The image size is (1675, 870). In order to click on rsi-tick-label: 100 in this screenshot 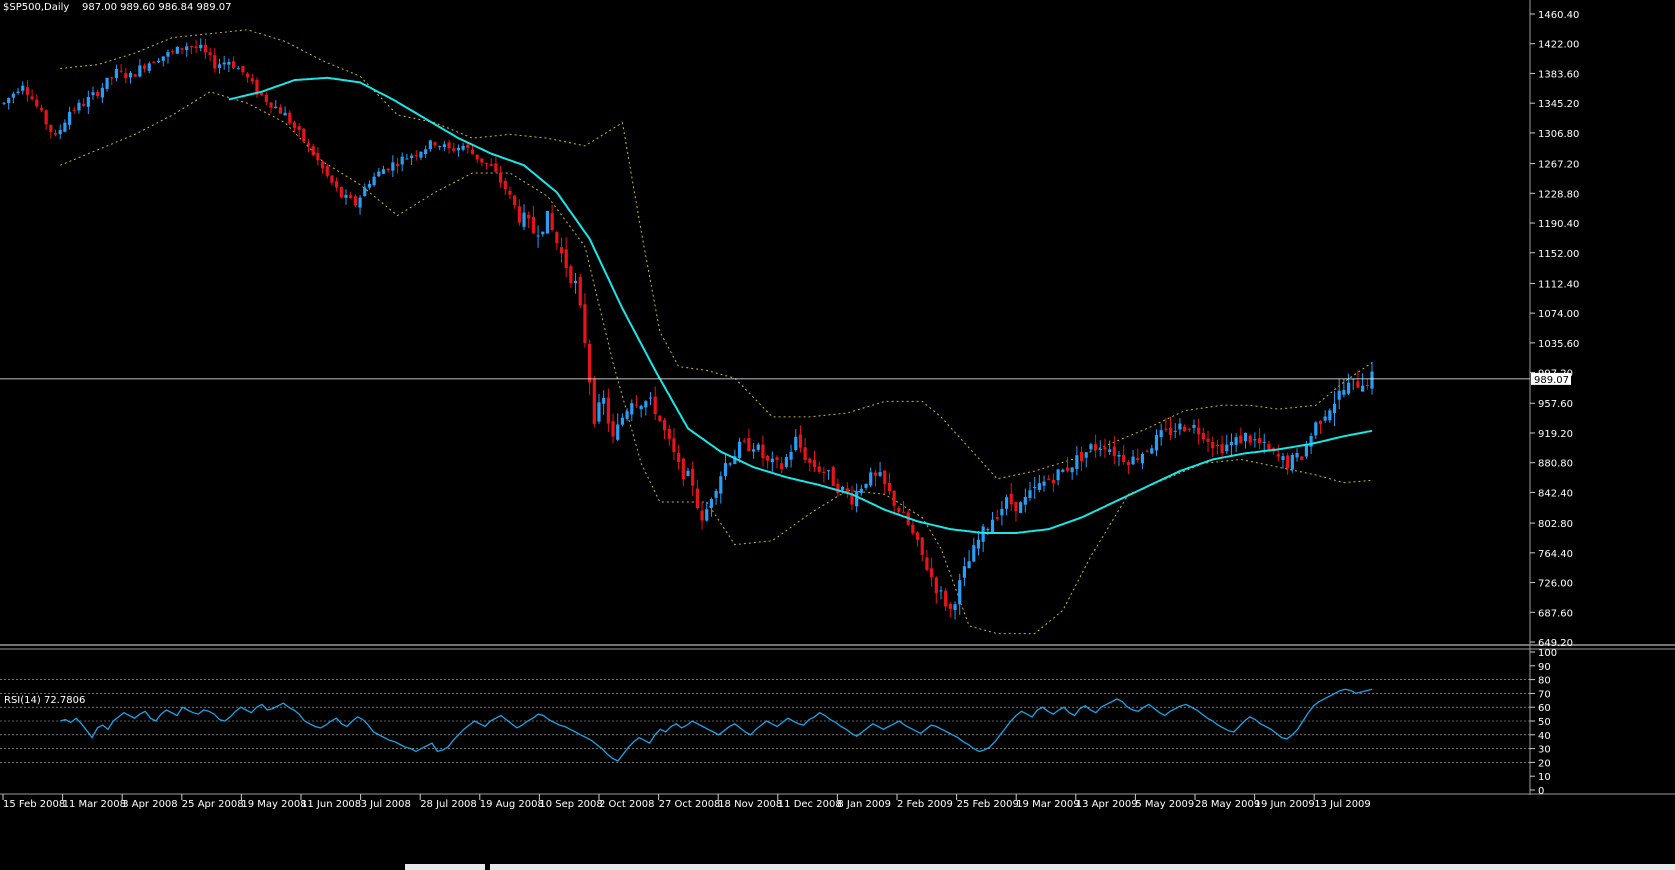, I will do `click(1547, 653)`.